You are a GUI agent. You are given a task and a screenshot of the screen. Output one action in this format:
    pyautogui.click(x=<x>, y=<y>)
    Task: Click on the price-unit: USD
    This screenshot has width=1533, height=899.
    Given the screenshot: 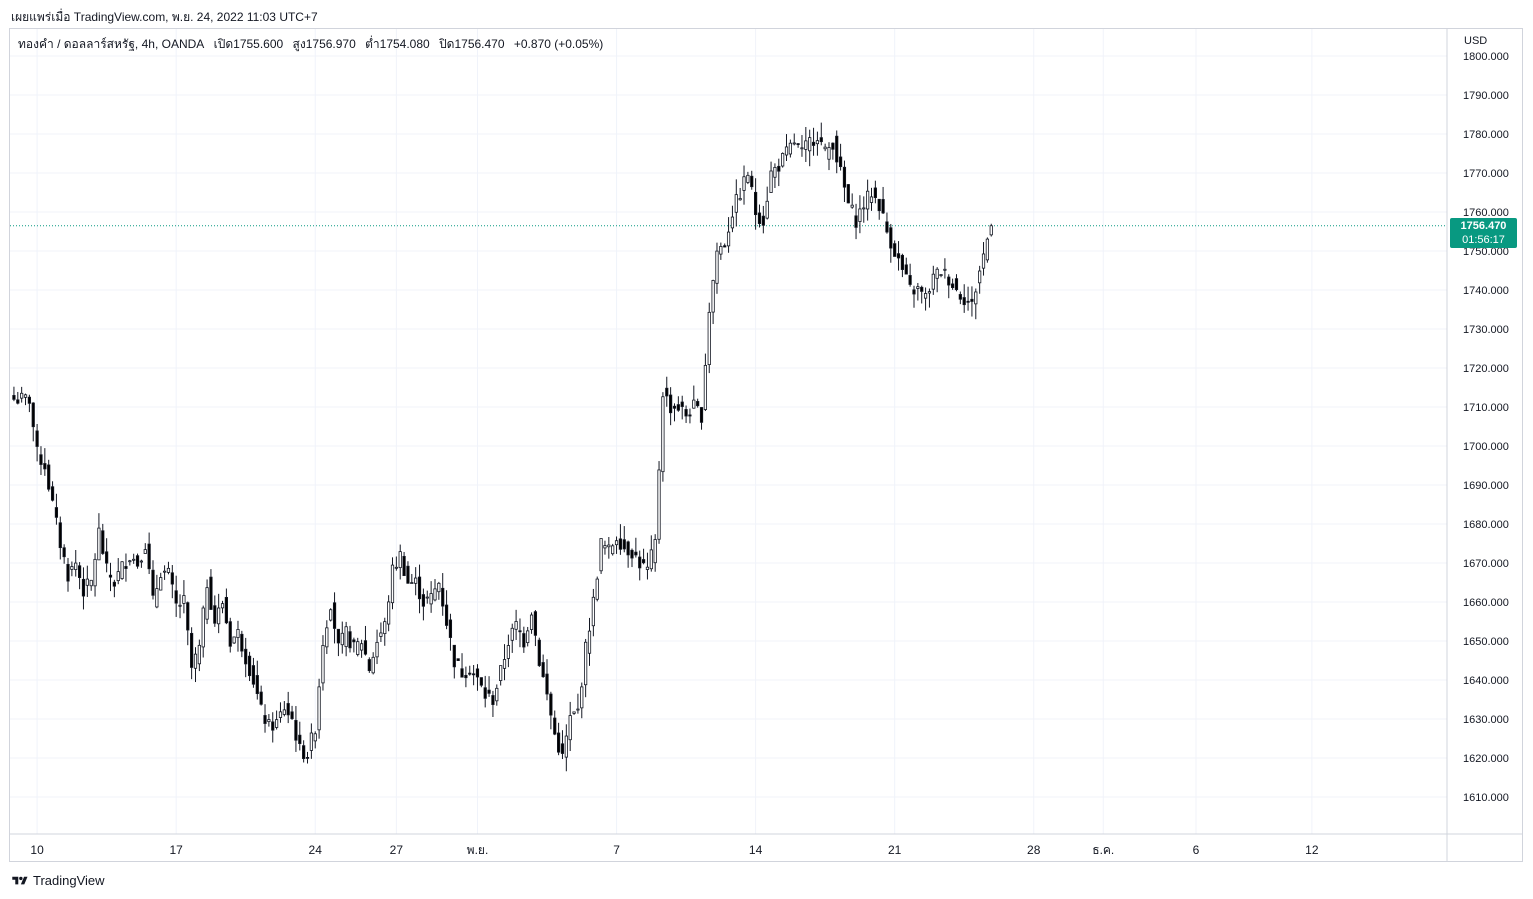 What is the action you would take?
    pyautogui.click(x=1476, y=41)
    